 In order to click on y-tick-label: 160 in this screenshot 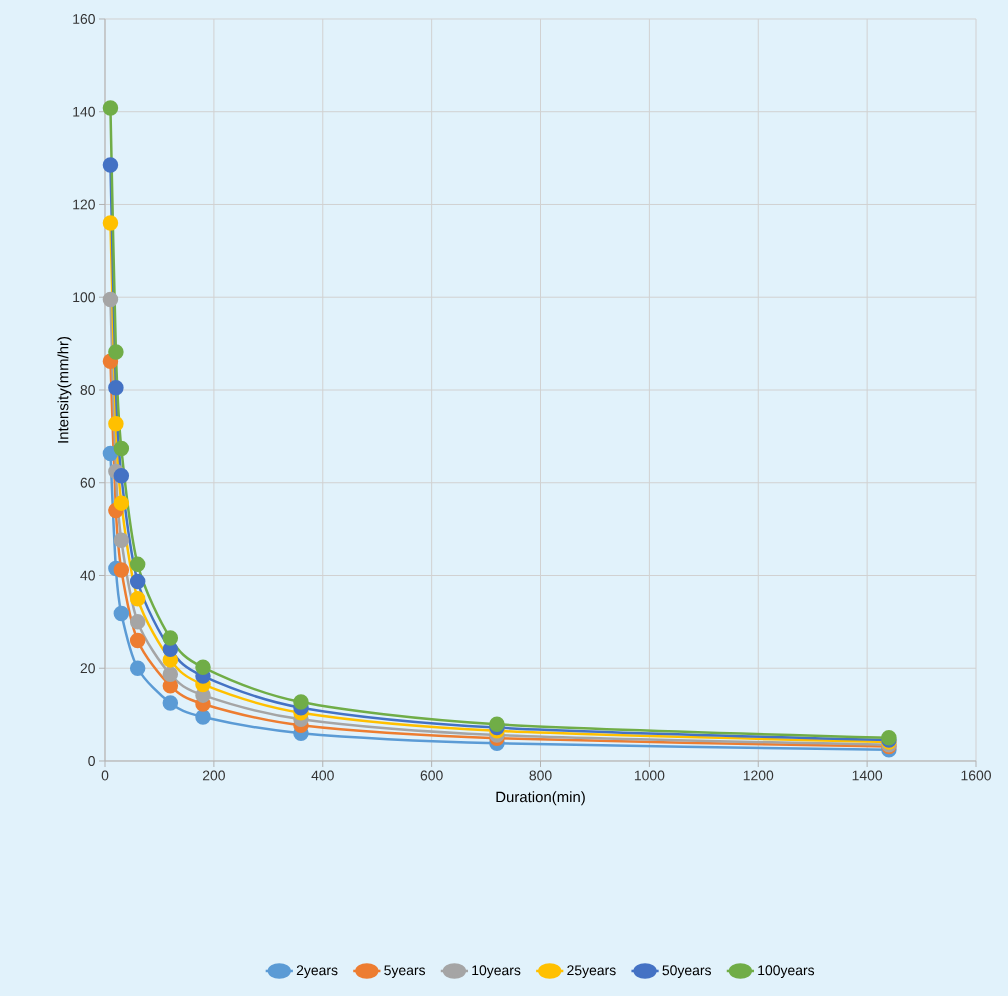, I will do `click(84, 19)`.